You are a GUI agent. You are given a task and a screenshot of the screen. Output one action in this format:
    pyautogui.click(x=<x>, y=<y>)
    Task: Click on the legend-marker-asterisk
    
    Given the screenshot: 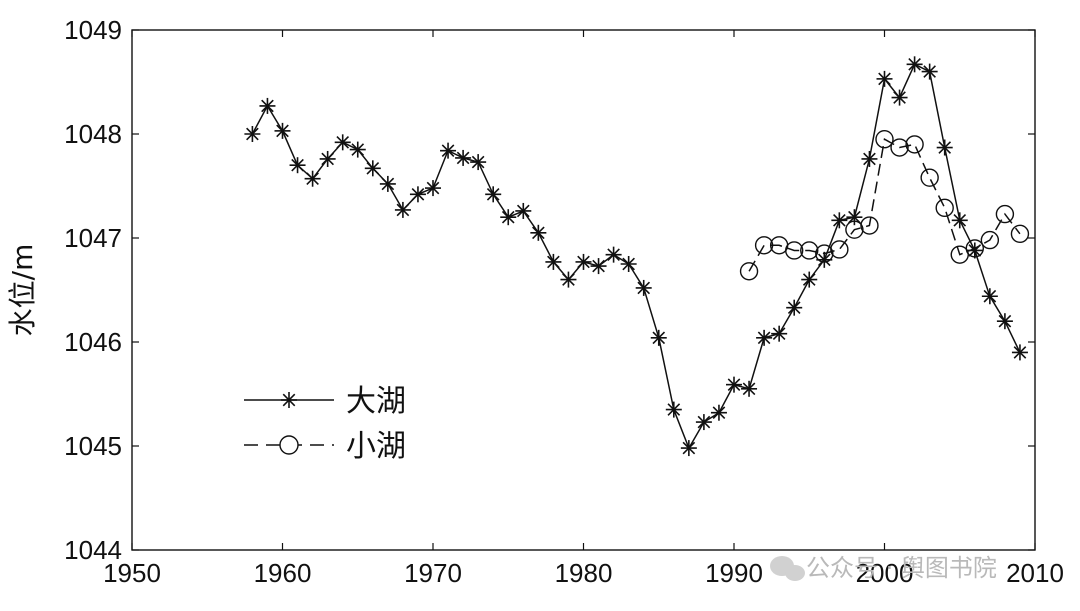 What is the action you would take?
    pyautogui.click(x=289, y=400)
    